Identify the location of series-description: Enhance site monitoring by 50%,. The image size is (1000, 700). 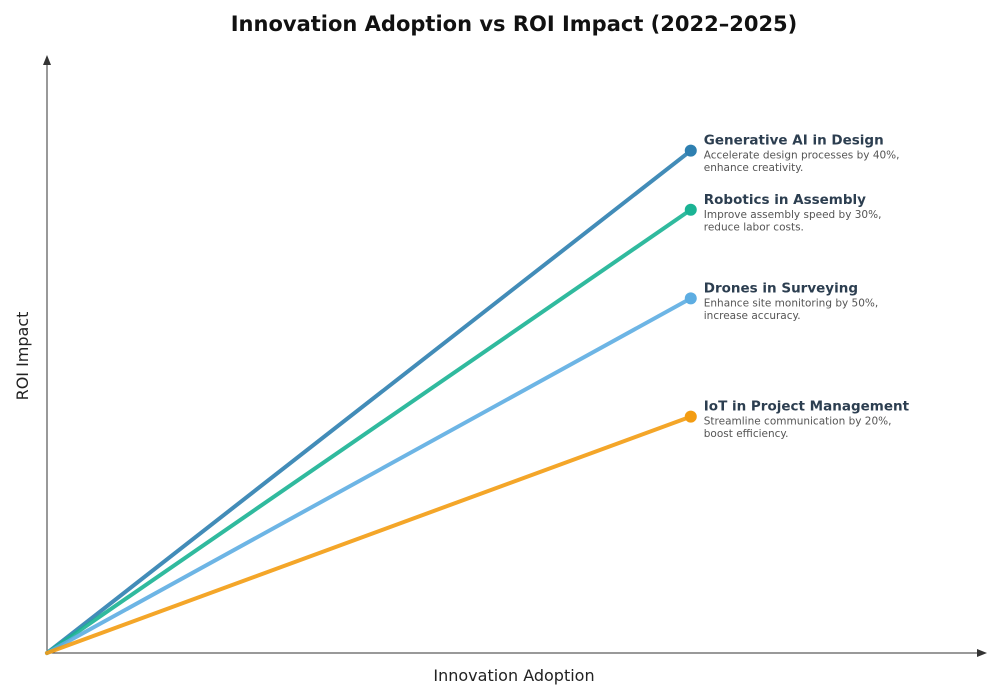
(791, 303).